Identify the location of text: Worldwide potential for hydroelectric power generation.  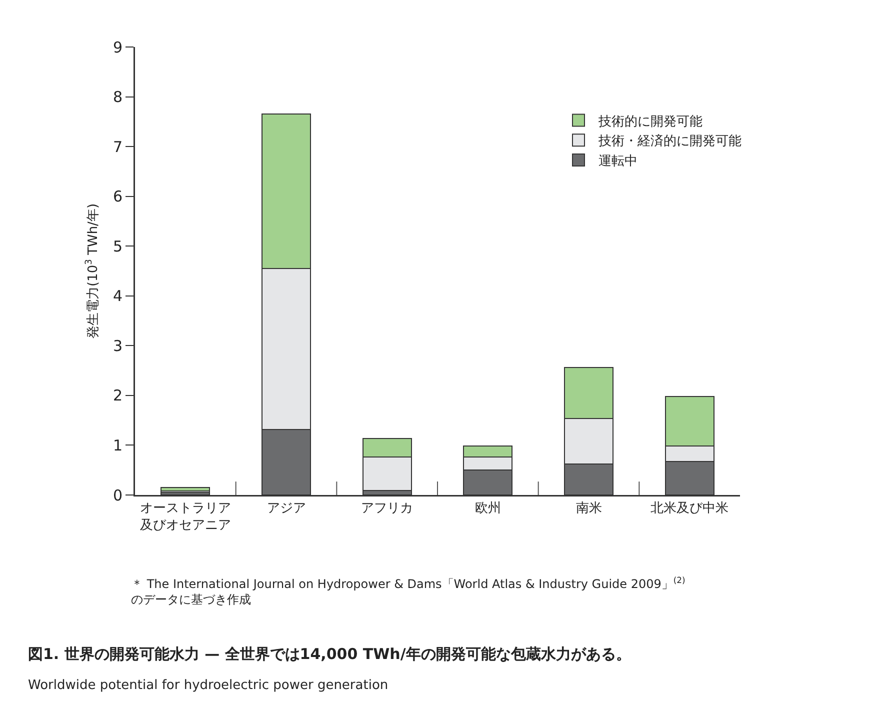
(208, 685).